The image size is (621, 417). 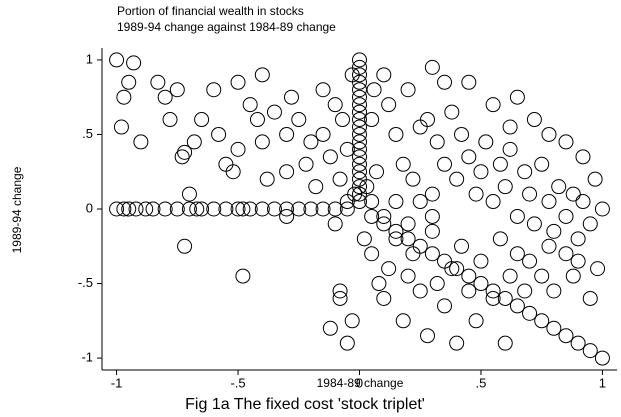 I want to click on x-tick-label: 1, so click(x=602, y=382).